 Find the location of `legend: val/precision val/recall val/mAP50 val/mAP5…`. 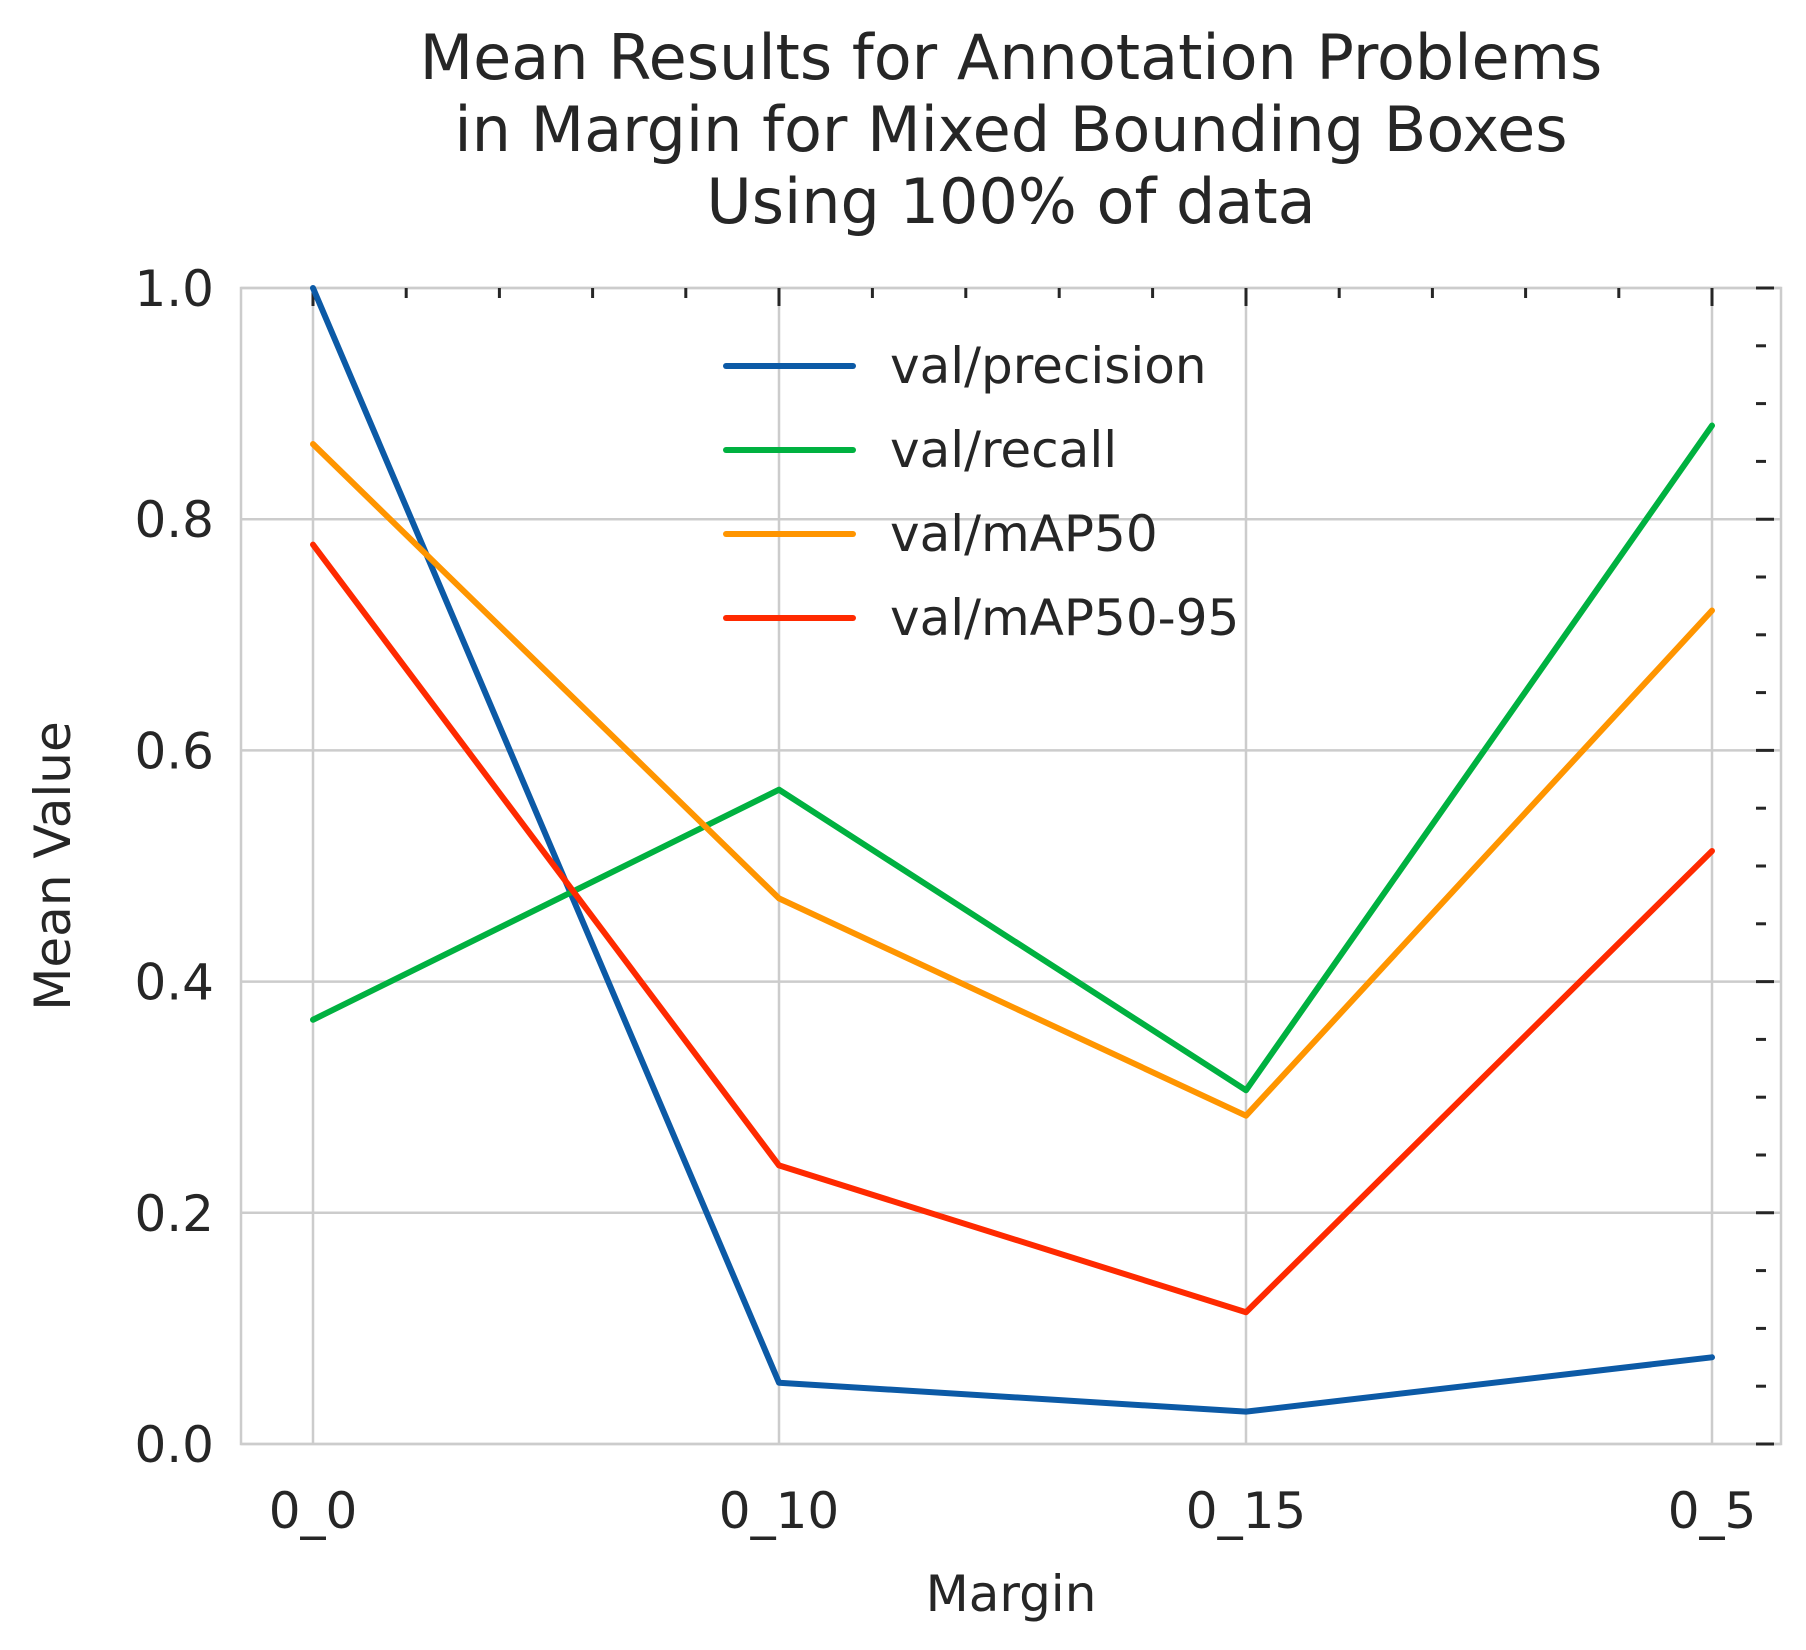

legend: val/precision val/recall val/mAP50 val/mAP5… is located at coordinates (981, 492).